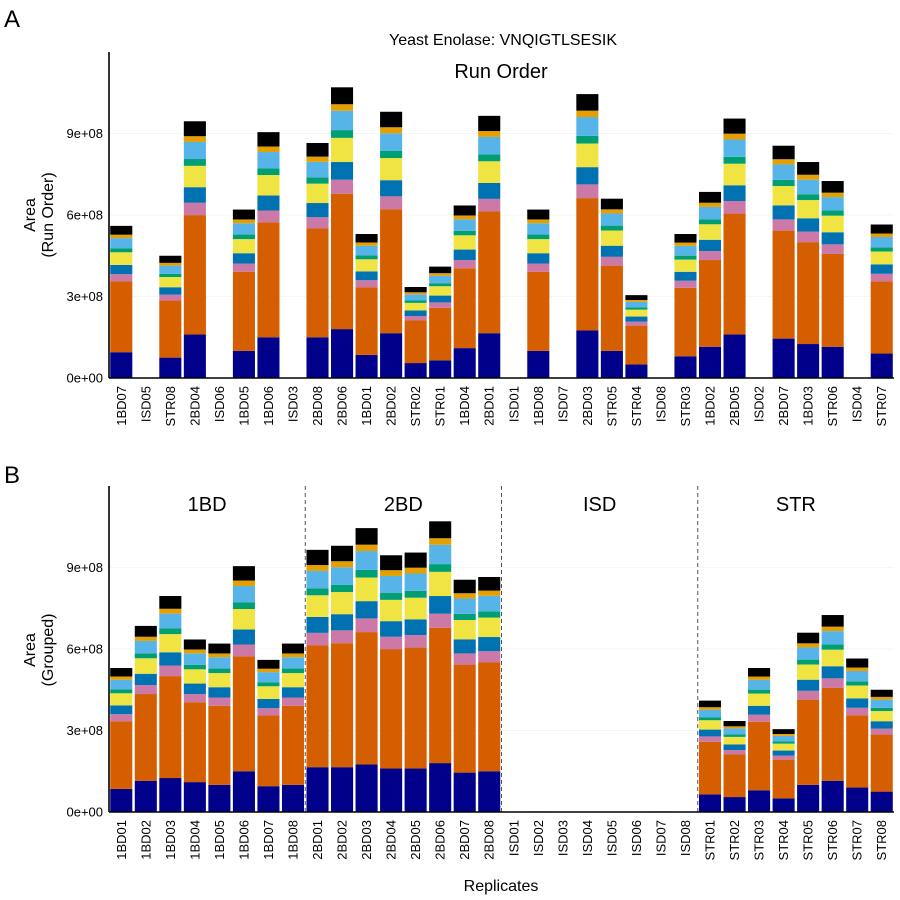  I want to click on y-tick-label: 0e+00, so click(84, 812).